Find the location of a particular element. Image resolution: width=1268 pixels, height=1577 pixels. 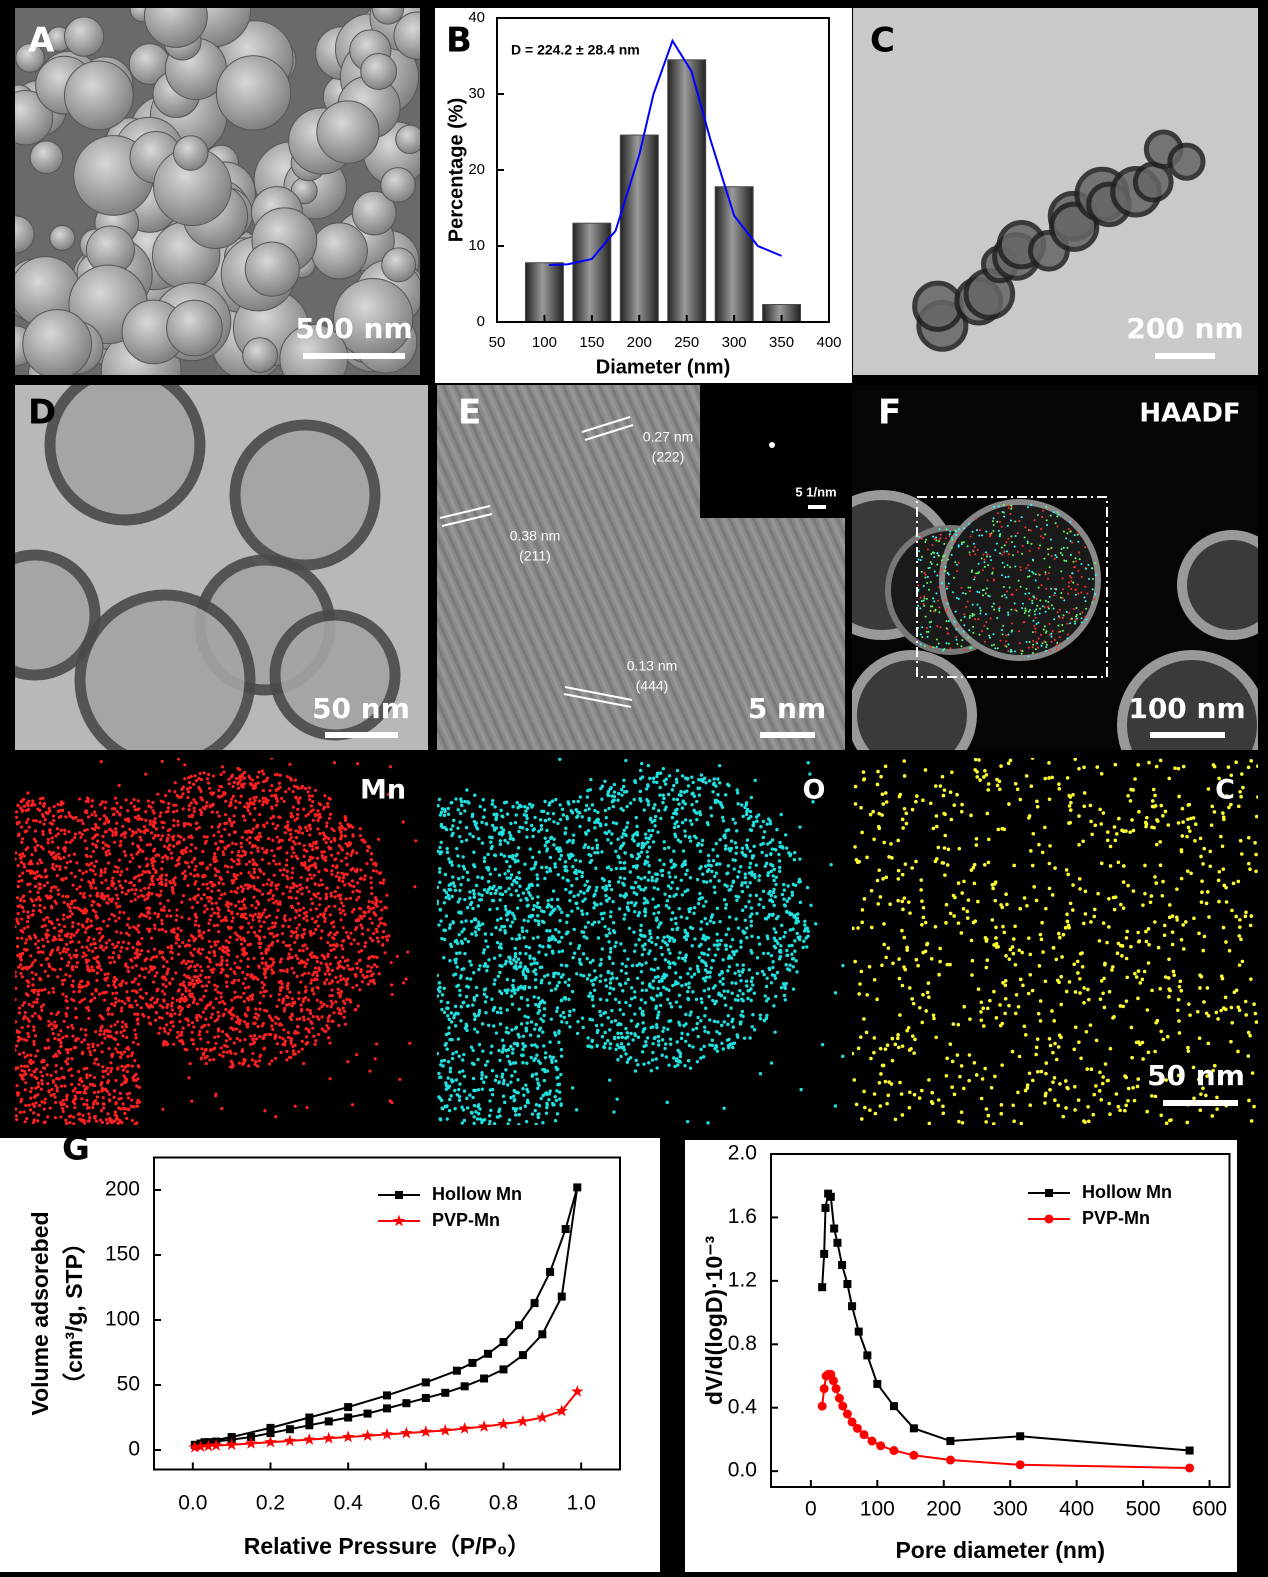

particle is located at coordinates (84, 36).